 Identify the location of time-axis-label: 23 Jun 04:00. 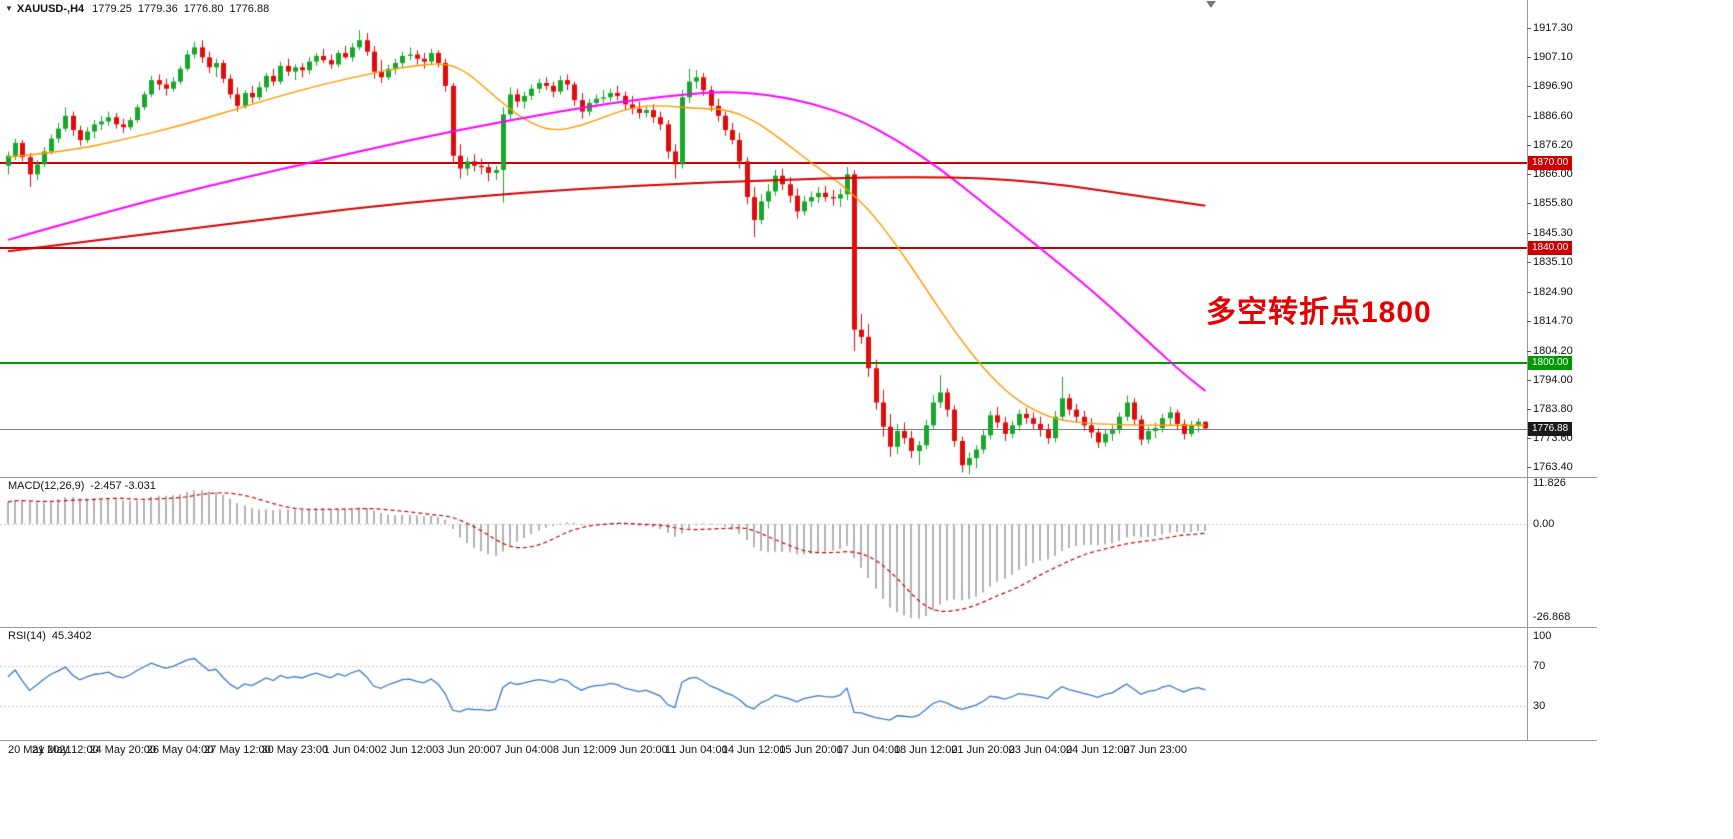
(1040, 750).